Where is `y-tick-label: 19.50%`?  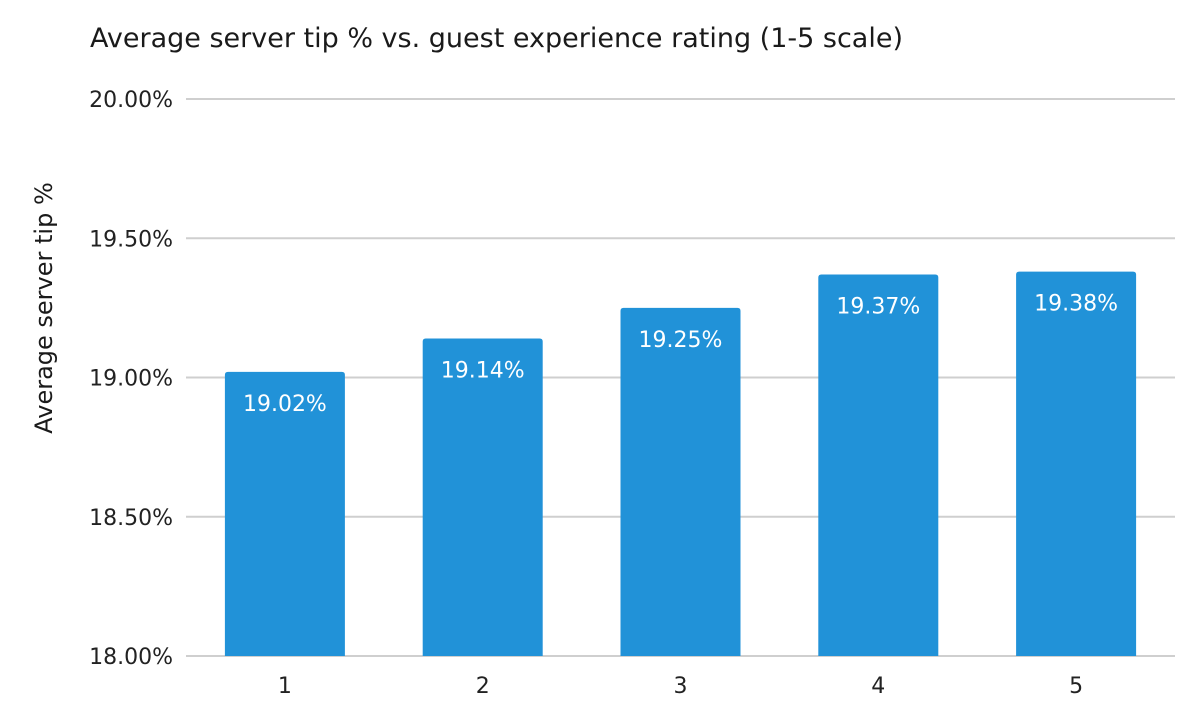 y-tick-label: 19.50% is located at coordinates (131, 239).